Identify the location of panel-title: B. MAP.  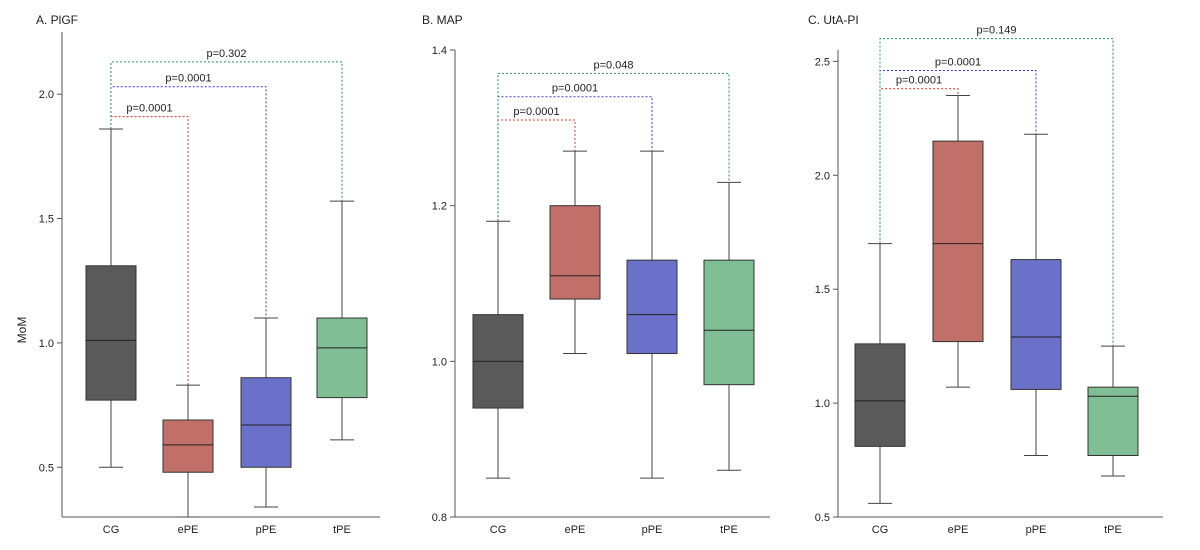
(442, 20).